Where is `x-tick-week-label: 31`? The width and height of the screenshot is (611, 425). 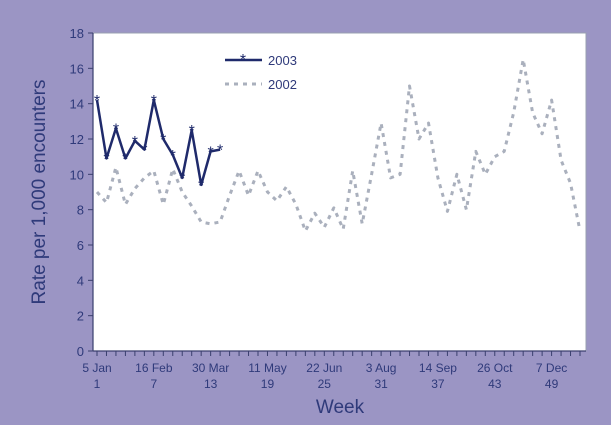
x-tick-week-label: 31 is located at coordinates (381, 384).